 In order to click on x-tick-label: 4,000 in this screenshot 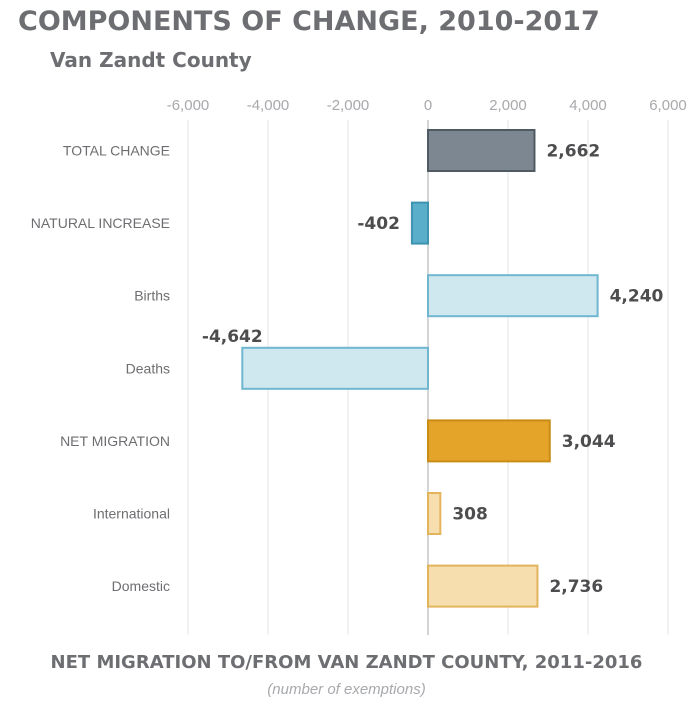, I will do `click(588, 105)`.